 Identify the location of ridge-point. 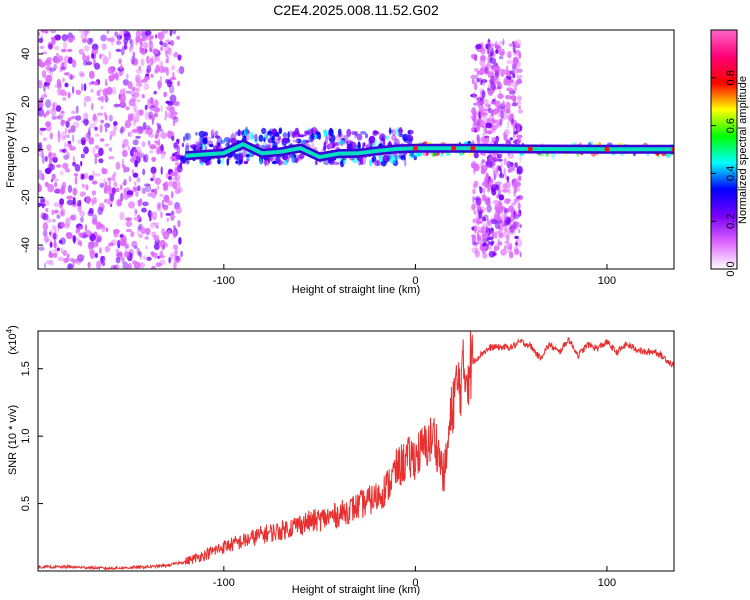
(454, 148).